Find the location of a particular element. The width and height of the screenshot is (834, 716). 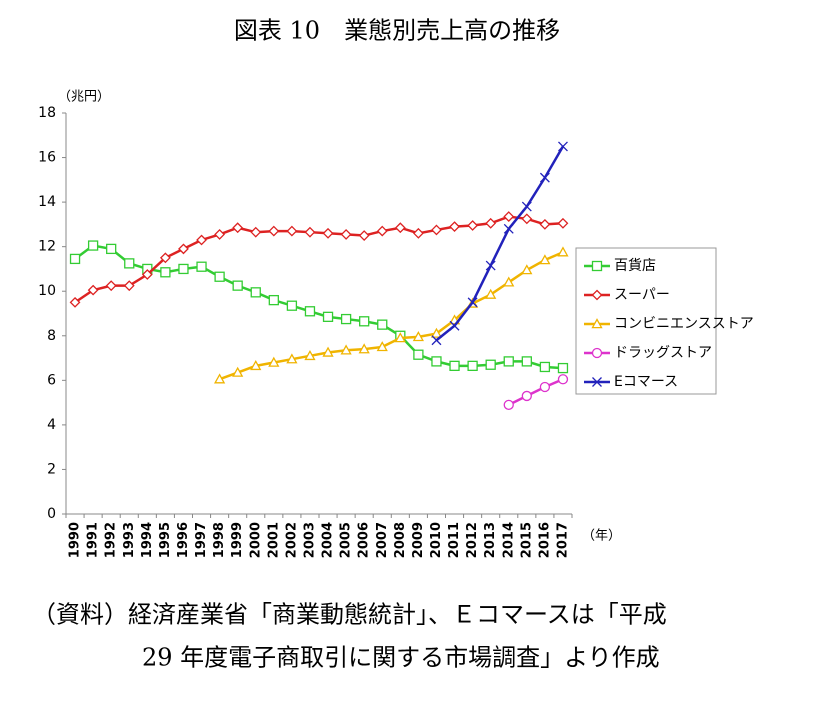

y-tick-label: 14 is located at coordinates (47, 202).